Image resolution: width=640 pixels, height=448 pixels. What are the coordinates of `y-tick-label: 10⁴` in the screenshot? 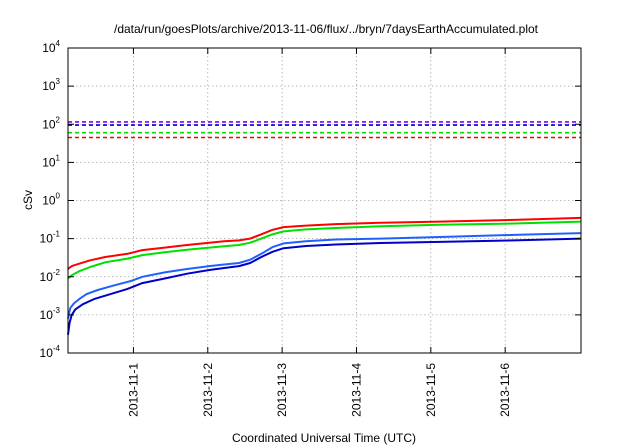 It's located at (51, 47).